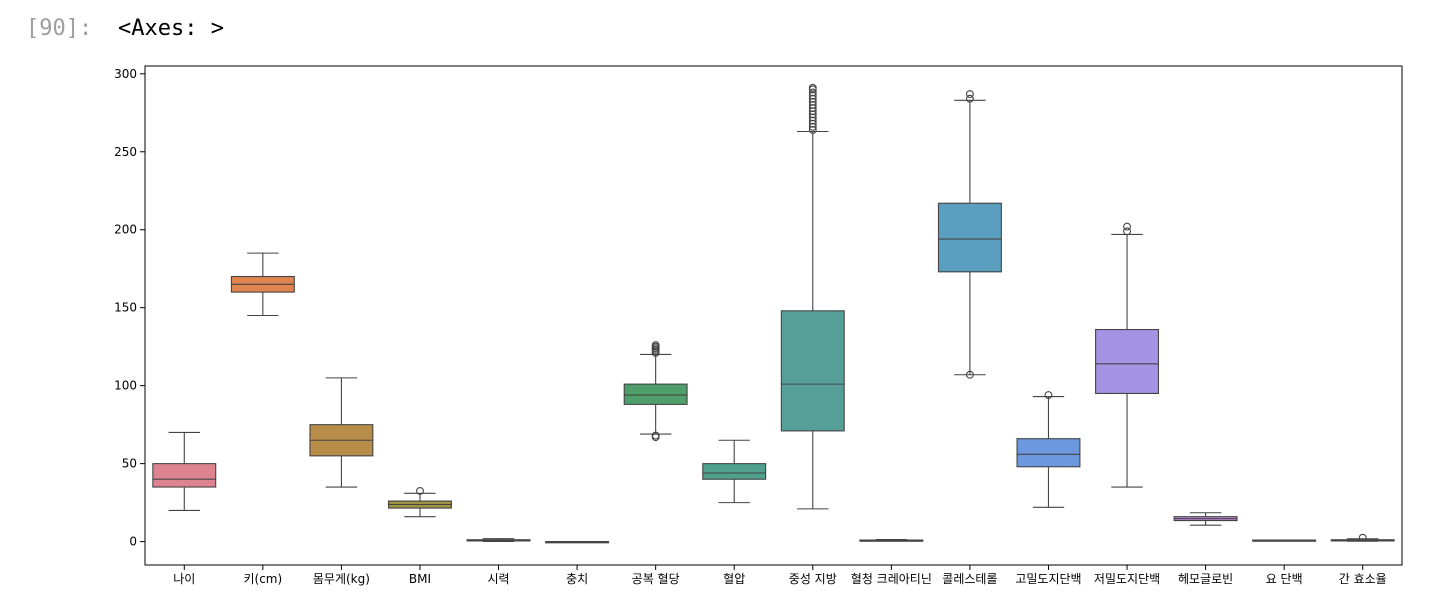 The image size is (1436, 598). What do you see at coordinates (1127, 579) in the screenshot?
I see `x-tick-label: 저밀도지단백` at bounding box center [1127, 579].